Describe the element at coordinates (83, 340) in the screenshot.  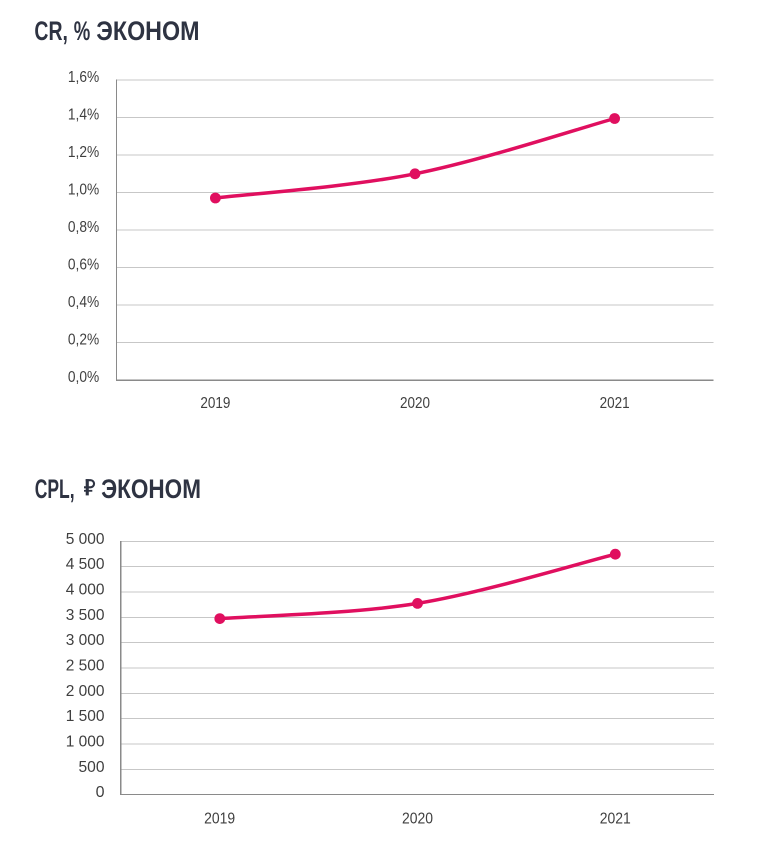
I see `svg-text: 0,2%` at that location.